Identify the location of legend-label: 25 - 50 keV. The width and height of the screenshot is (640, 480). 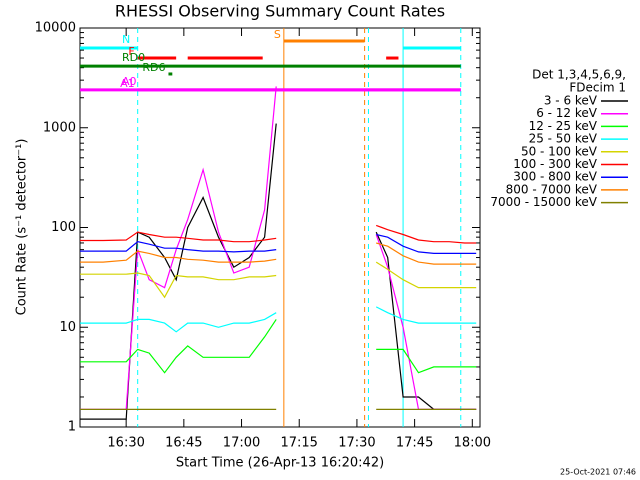
(563, 139).